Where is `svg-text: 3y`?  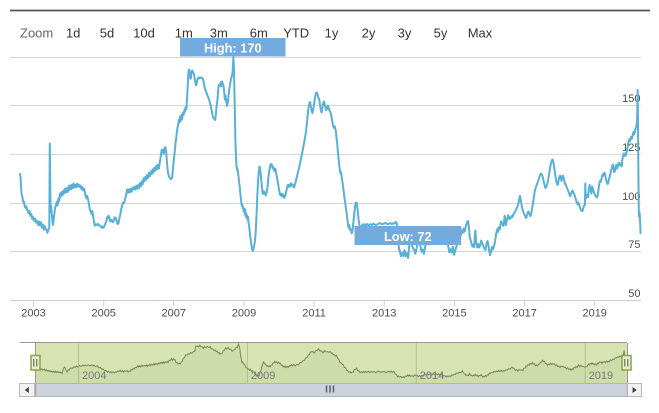
svg-text: 3y is located at coordinates (405, 33).